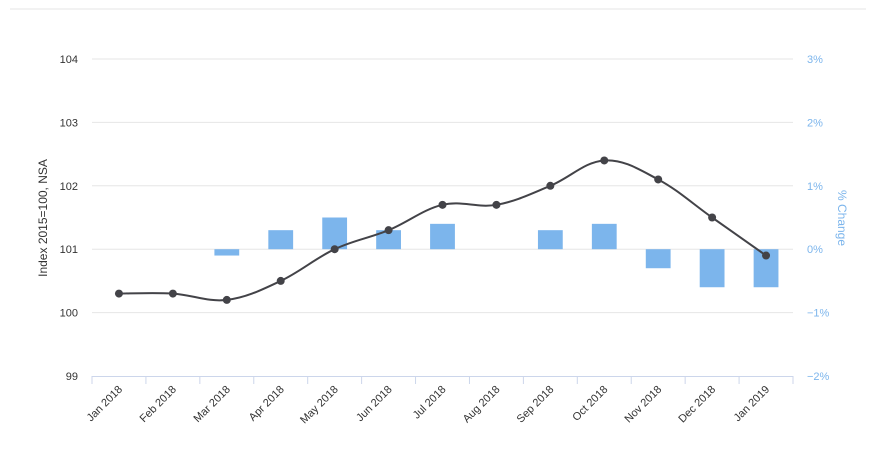 Image resolution: width=879 pixels, height=464 pixels. I want to click on x-tick-label: Jan 2019, so click(752, 404).